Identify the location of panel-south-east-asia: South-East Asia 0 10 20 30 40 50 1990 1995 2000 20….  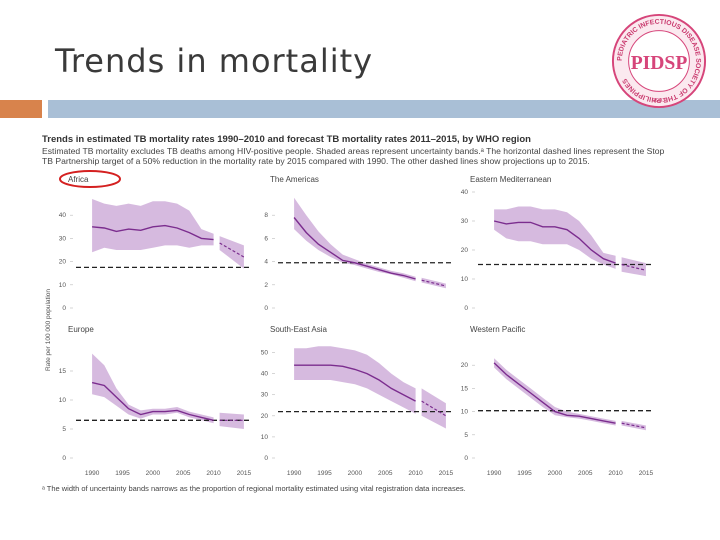
(357, 401).